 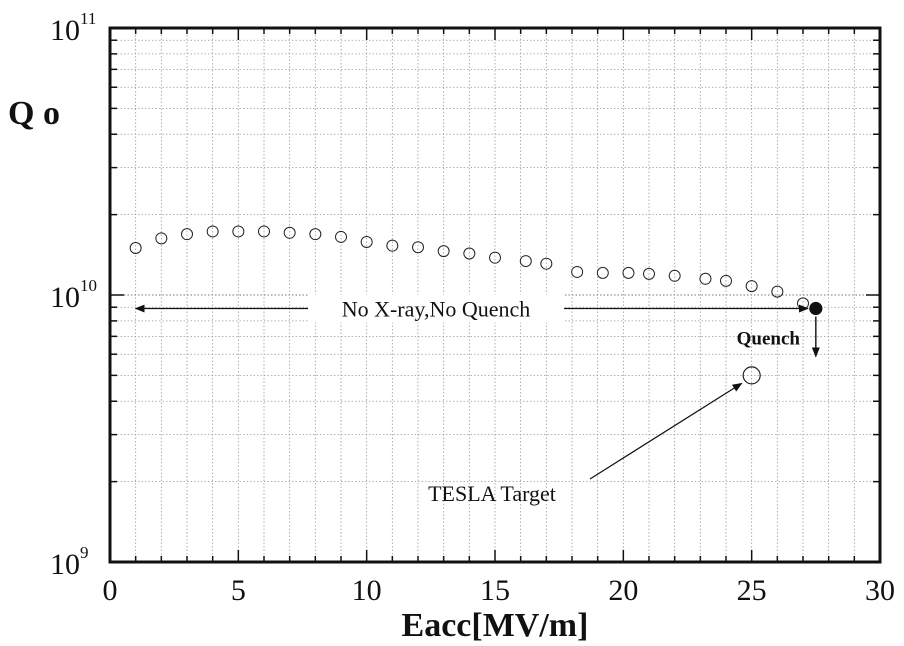 I want to click on x-tick-label: 5, so click(x=238, y=590).